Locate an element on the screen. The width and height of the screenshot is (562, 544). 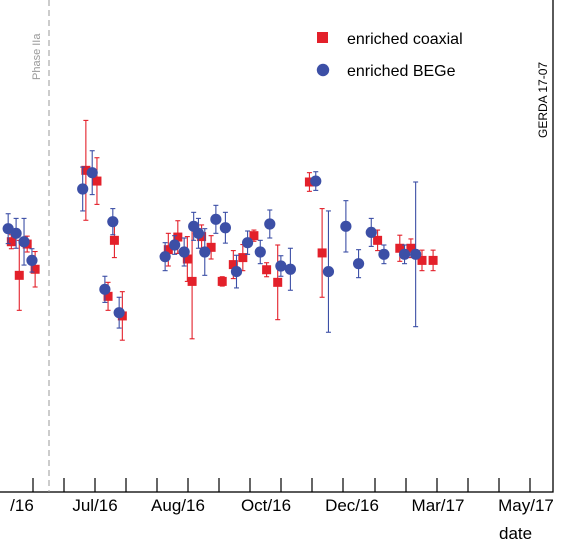
legend-label-bege: enriched BEGe is located at coordinates (401, 71).